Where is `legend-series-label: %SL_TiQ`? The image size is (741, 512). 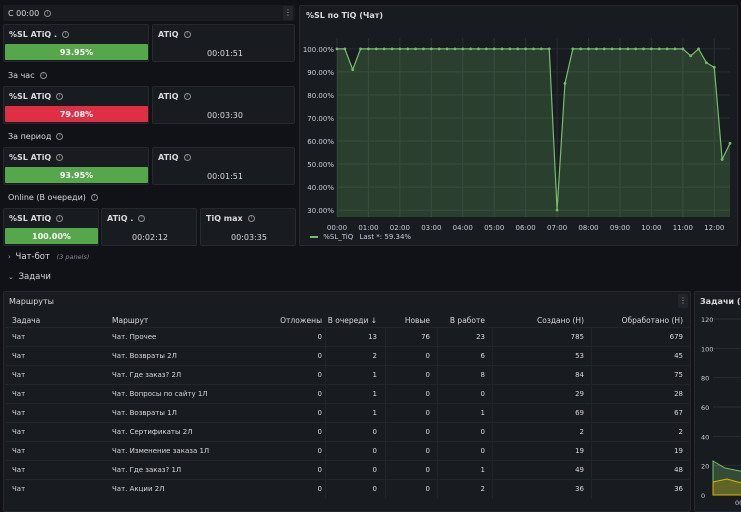
legend-series-label: %SL_TiQ is located at coordinates (338, 237).